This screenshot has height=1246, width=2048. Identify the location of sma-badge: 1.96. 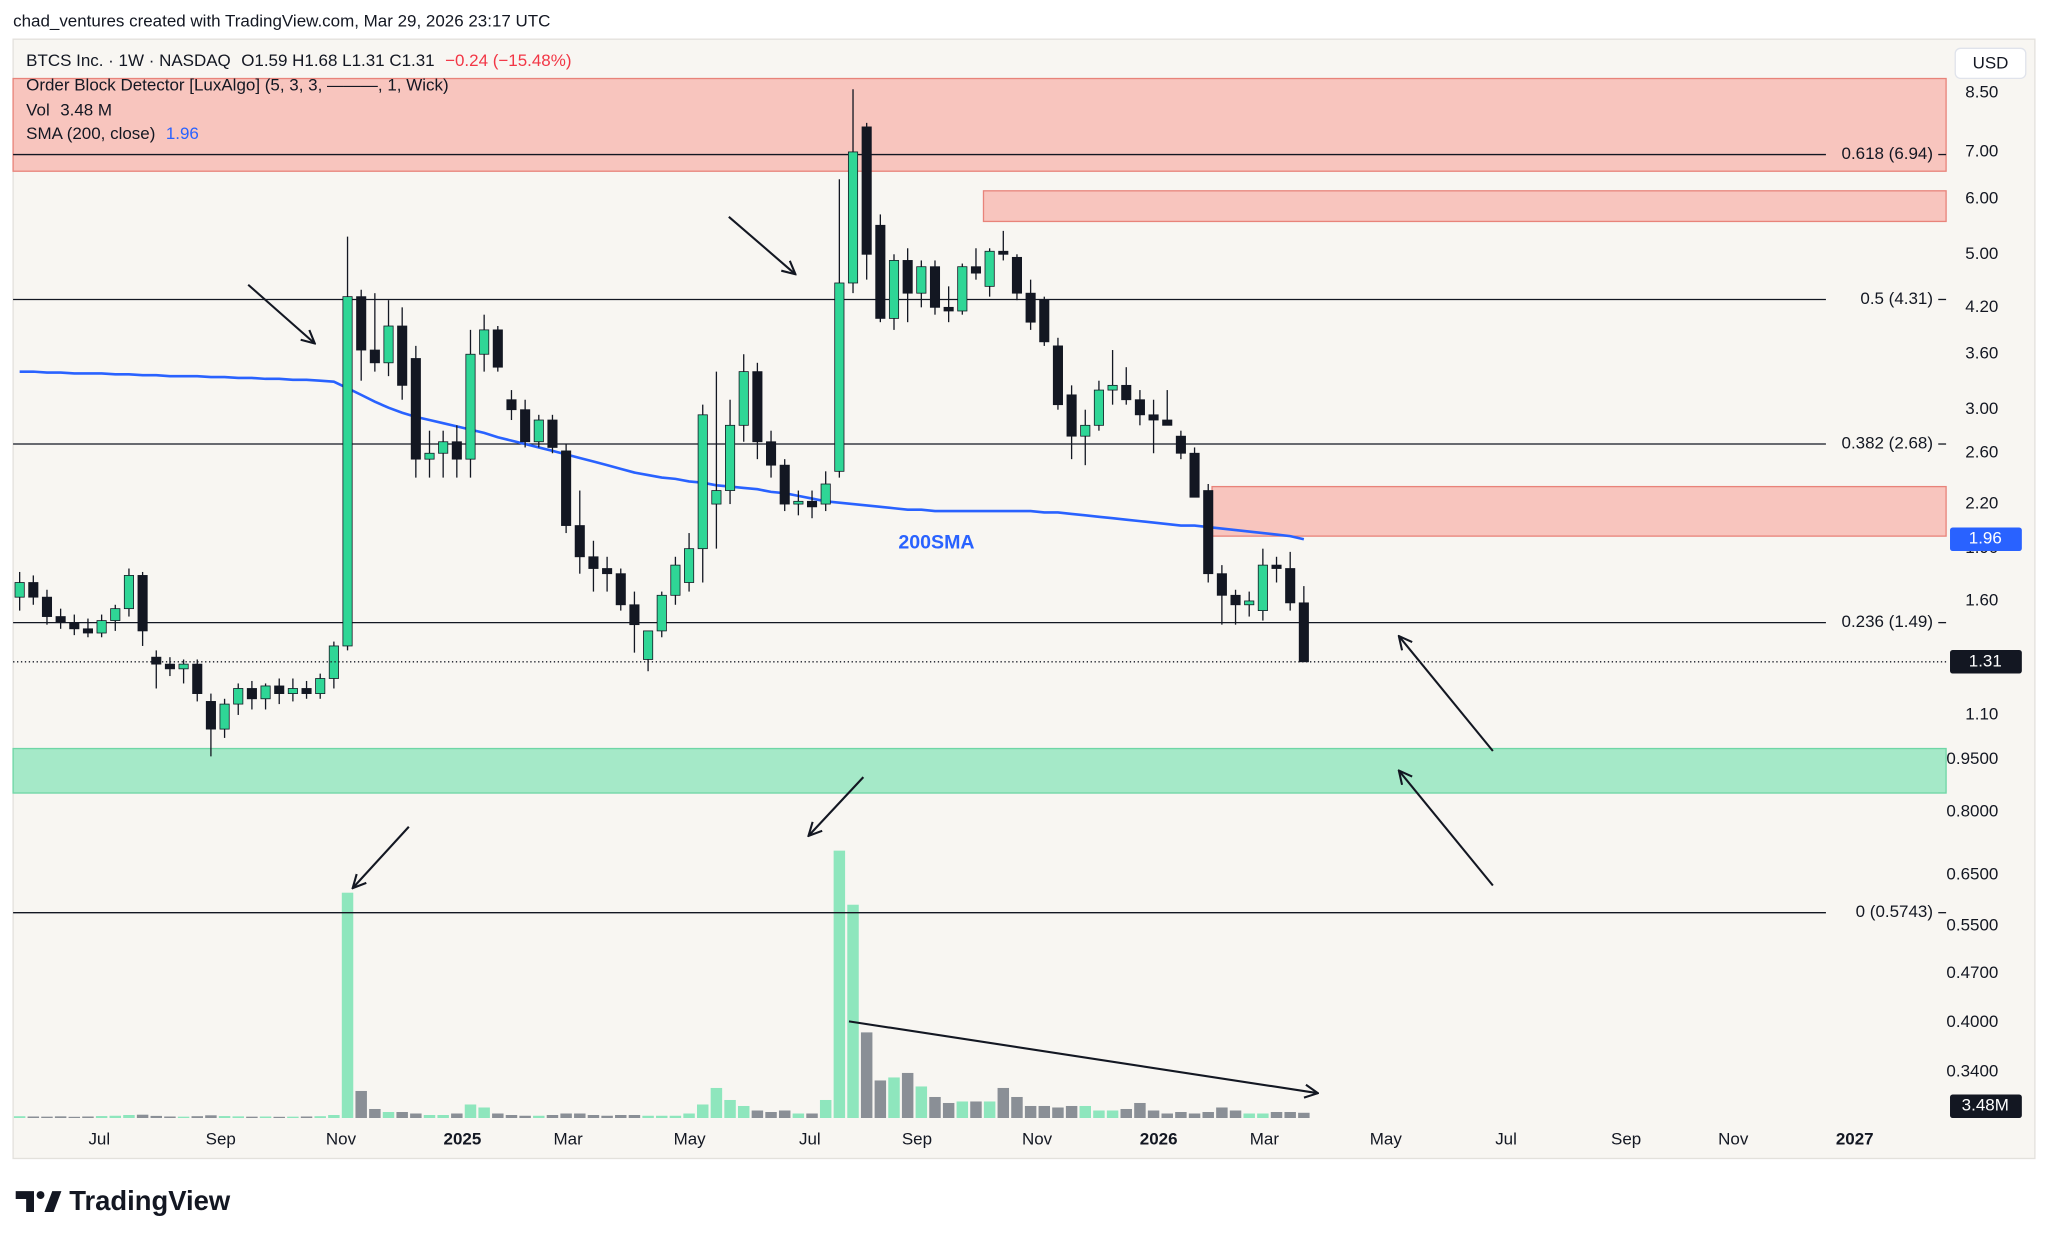
(1985, 538).